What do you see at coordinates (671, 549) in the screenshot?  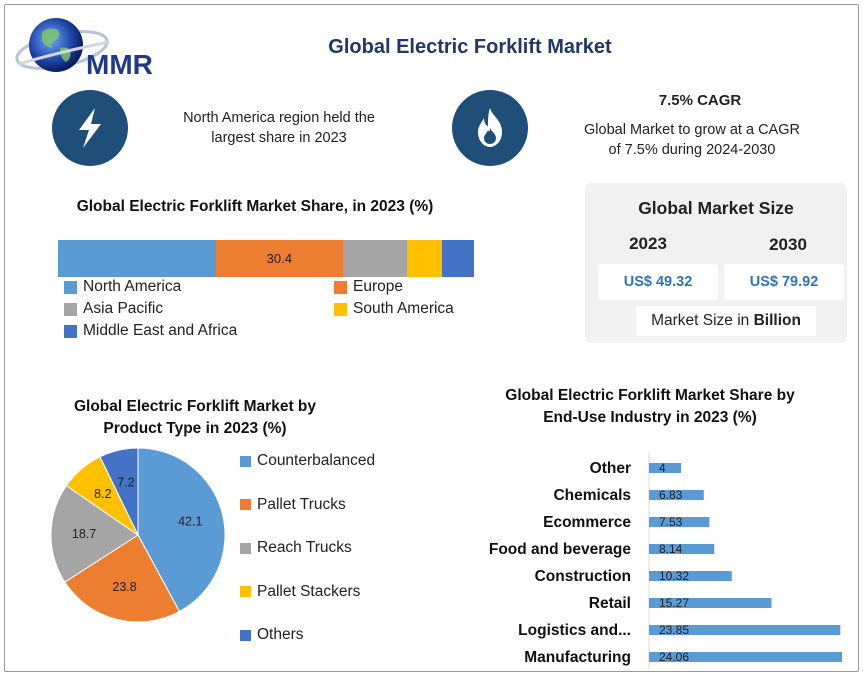 I see `bar-value-label: 8.14` at bounding box center [671, 549].